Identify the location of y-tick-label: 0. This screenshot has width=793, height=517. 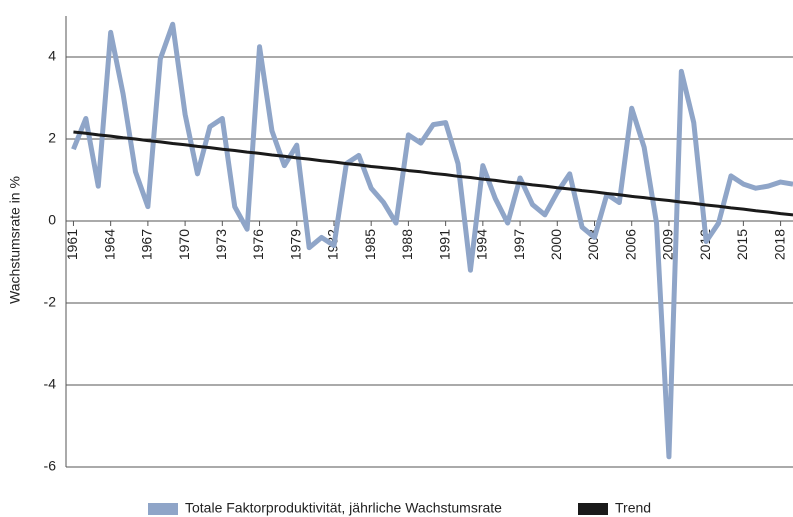
(52, 220).